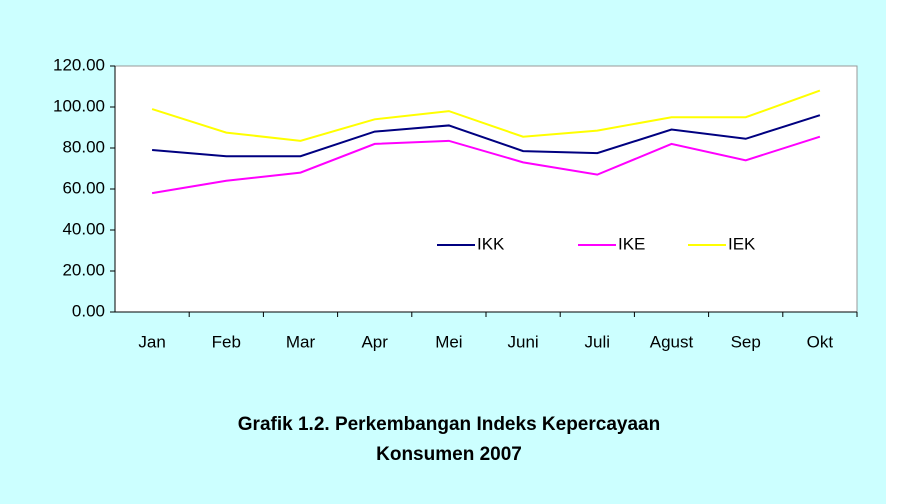  I want to click on y-tick-label: 20.00, so click(83, 269).